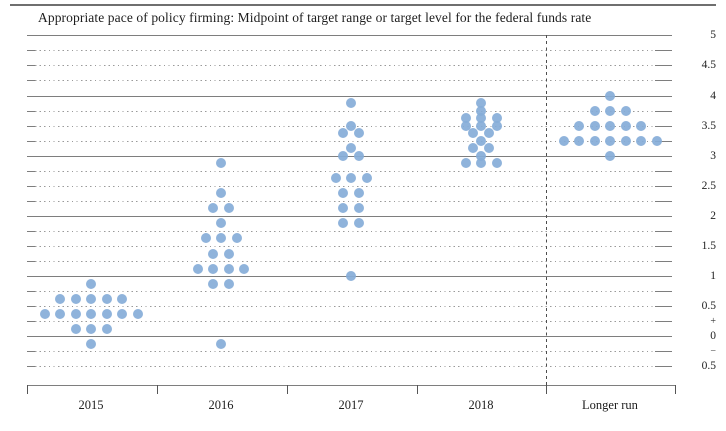  I want to click on y-axis-tick-label: 3, so click(713, 155).